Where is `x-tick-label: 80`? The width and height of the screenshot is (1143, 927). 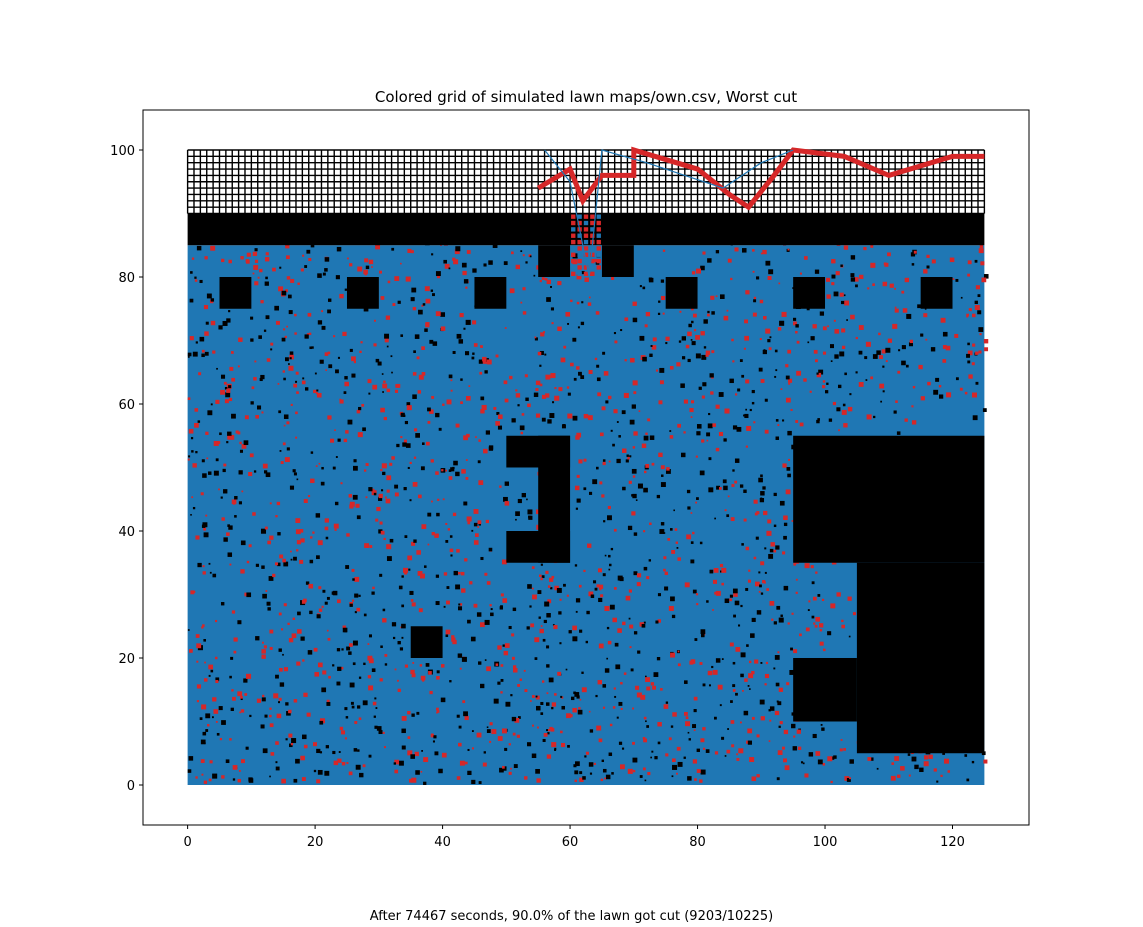
x-tick-label: 80 is located at coordinates (697, 842).